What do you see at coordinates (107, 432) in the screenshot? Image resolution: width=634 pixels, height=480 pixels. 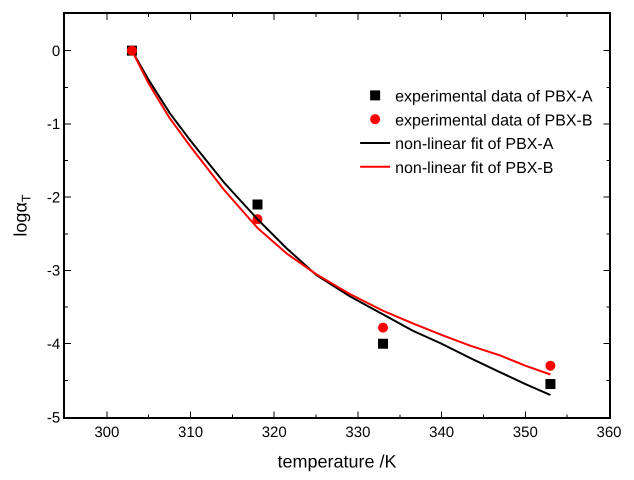 I see `x-tick-label: 300` at bounding box center [107, 432].